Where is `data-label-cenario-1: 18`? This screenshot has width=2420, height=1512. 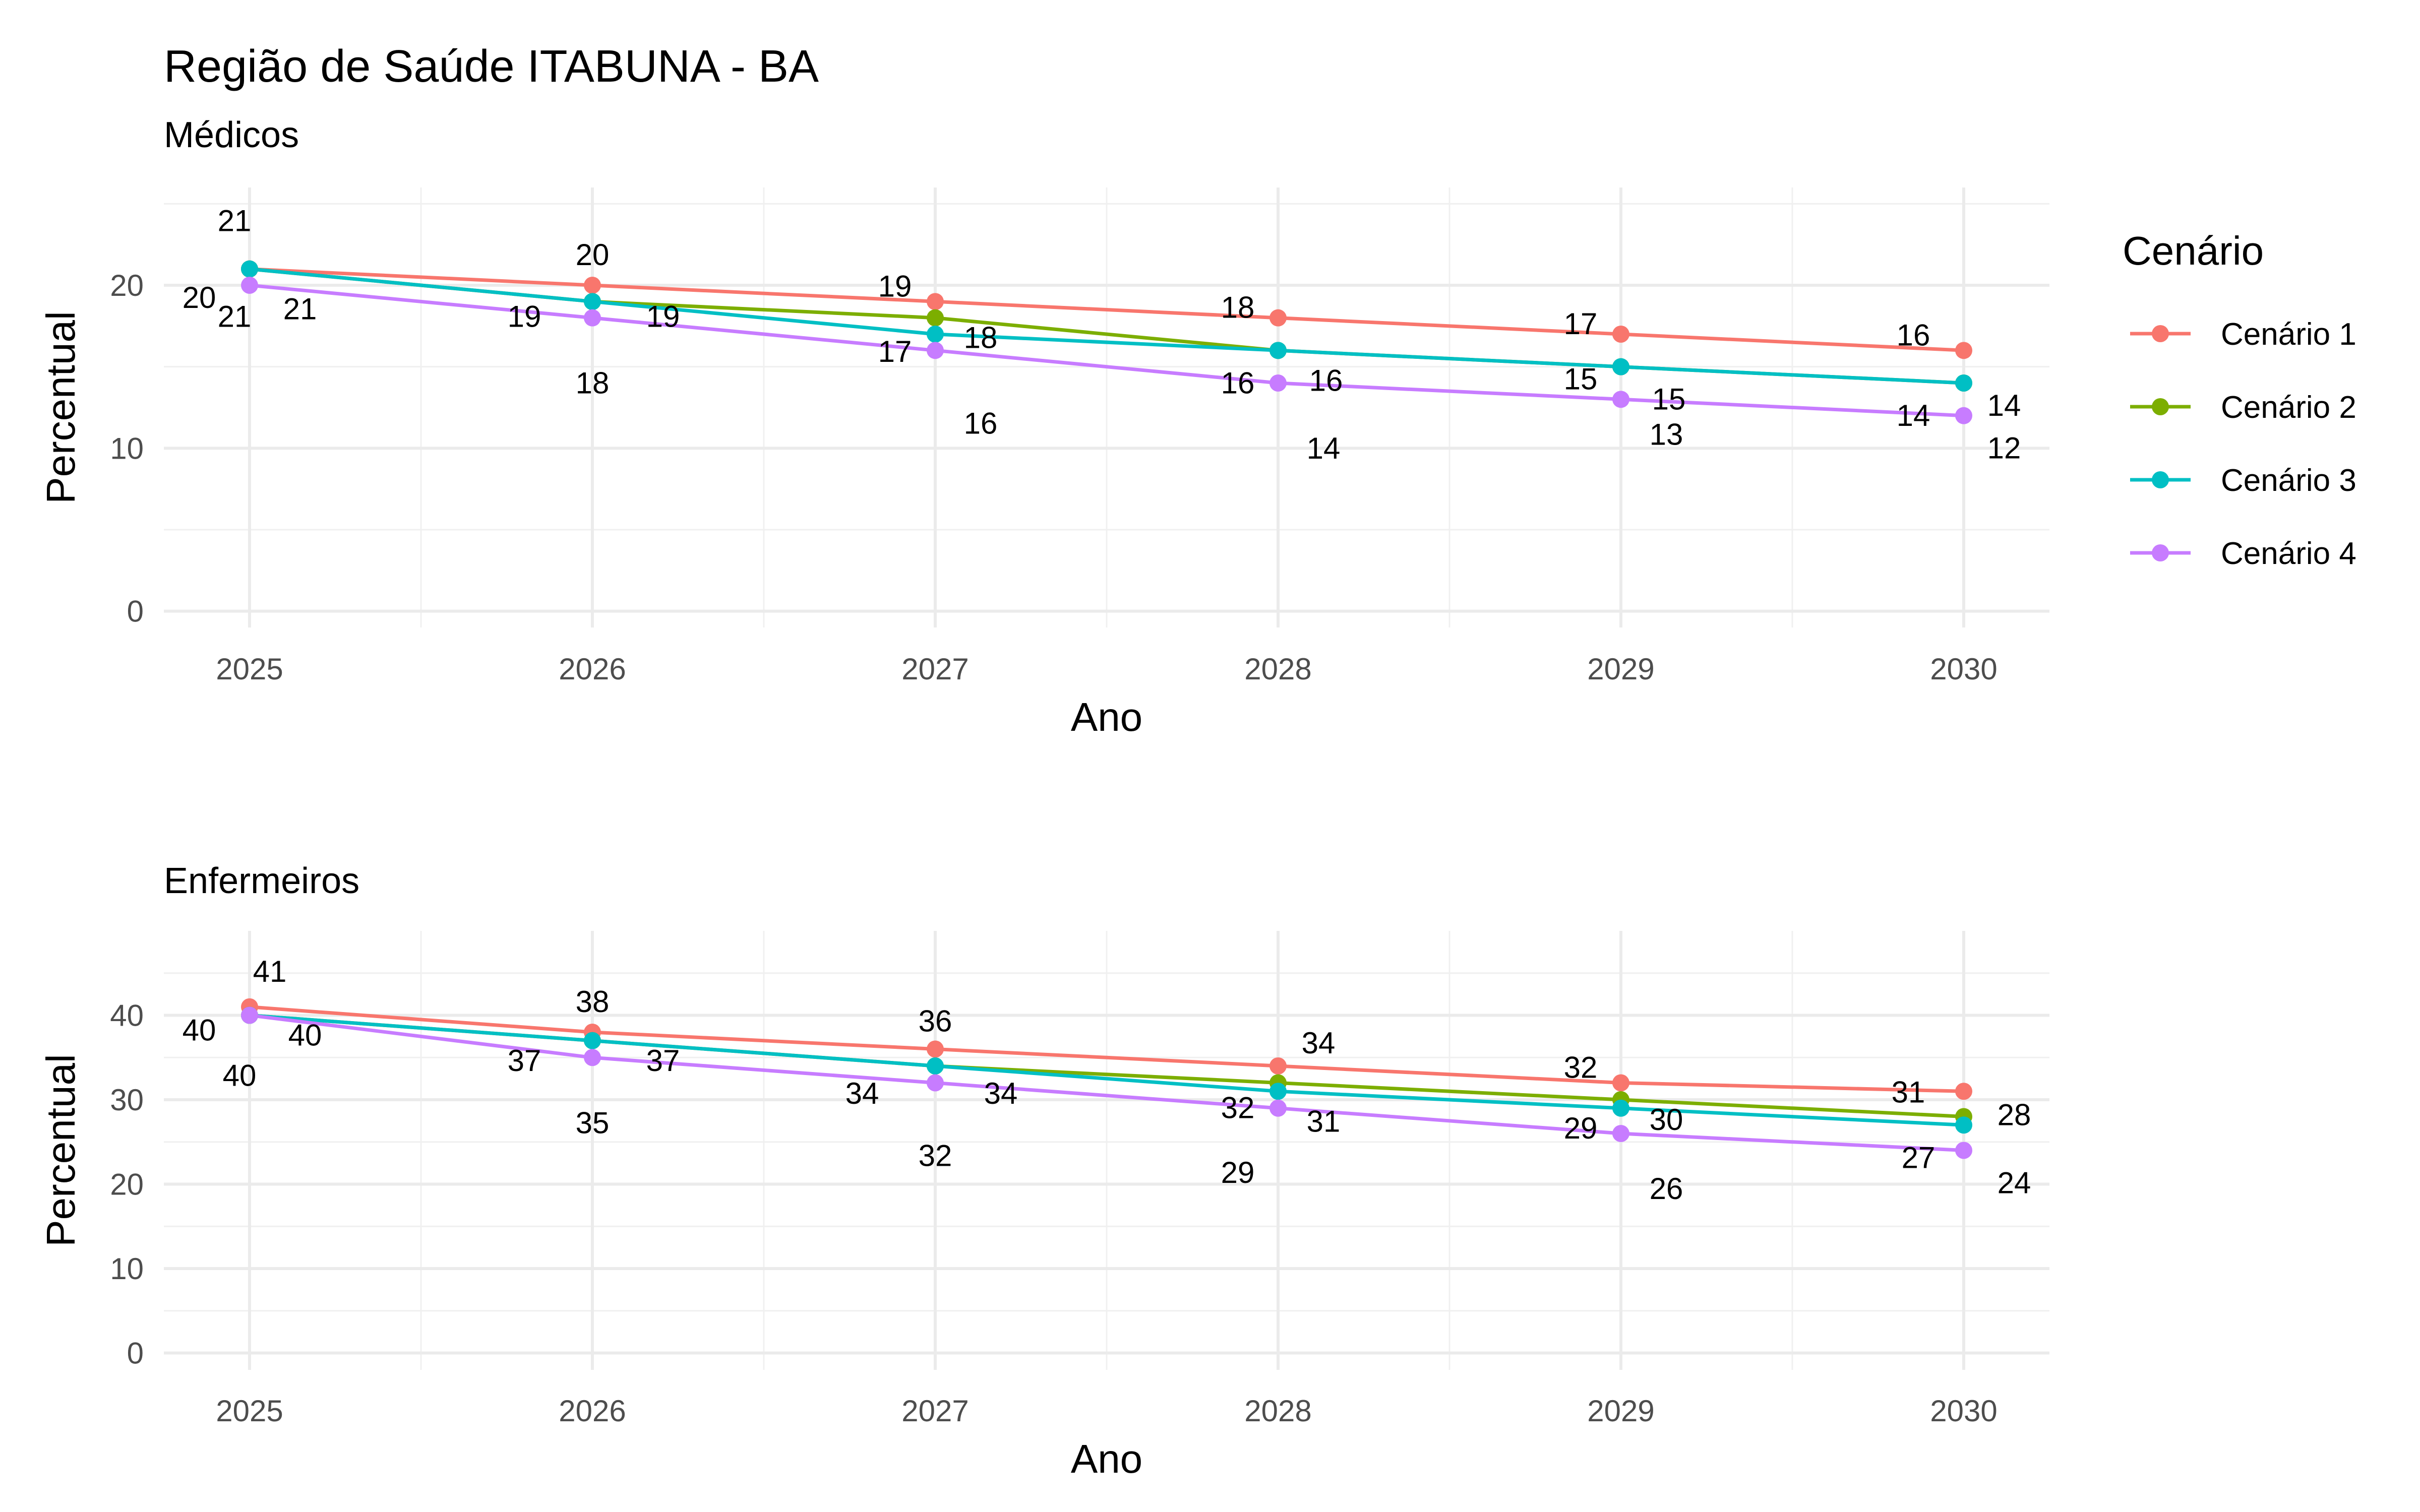 data-label-cenario-1: 18 is located at coordinates (1238, 308).